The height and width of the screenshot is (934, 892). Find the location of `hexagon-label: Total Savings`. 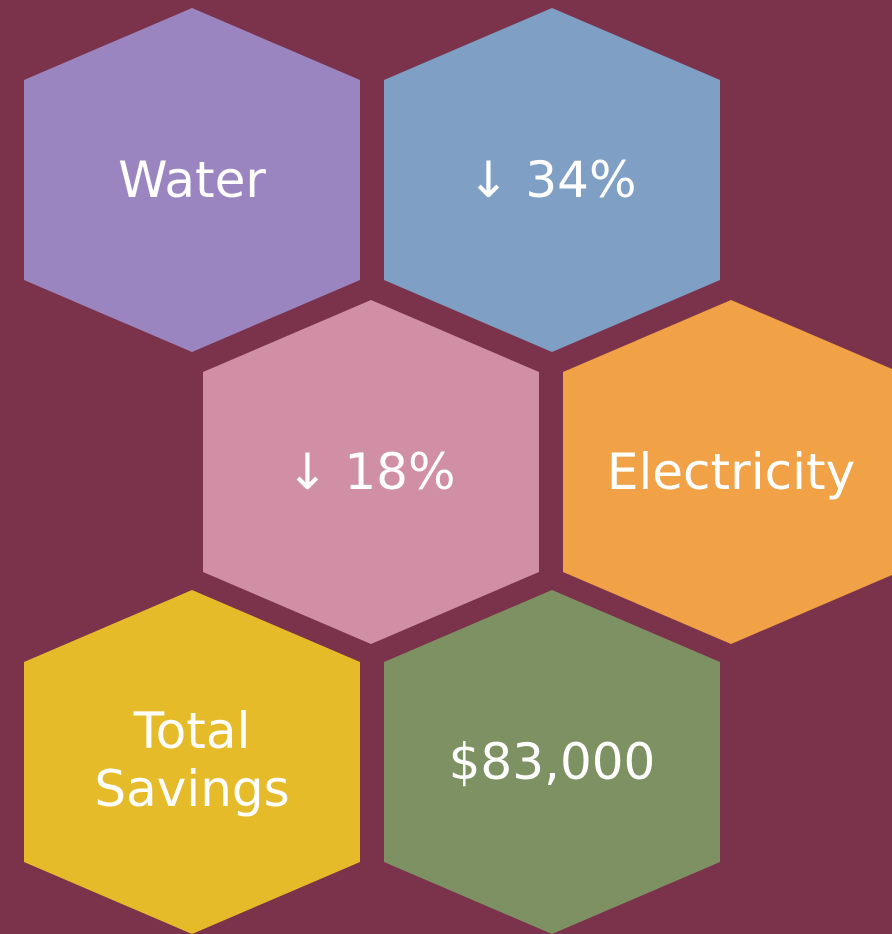

hexagon-label: Total Savings is located at coordinates (192, 760).